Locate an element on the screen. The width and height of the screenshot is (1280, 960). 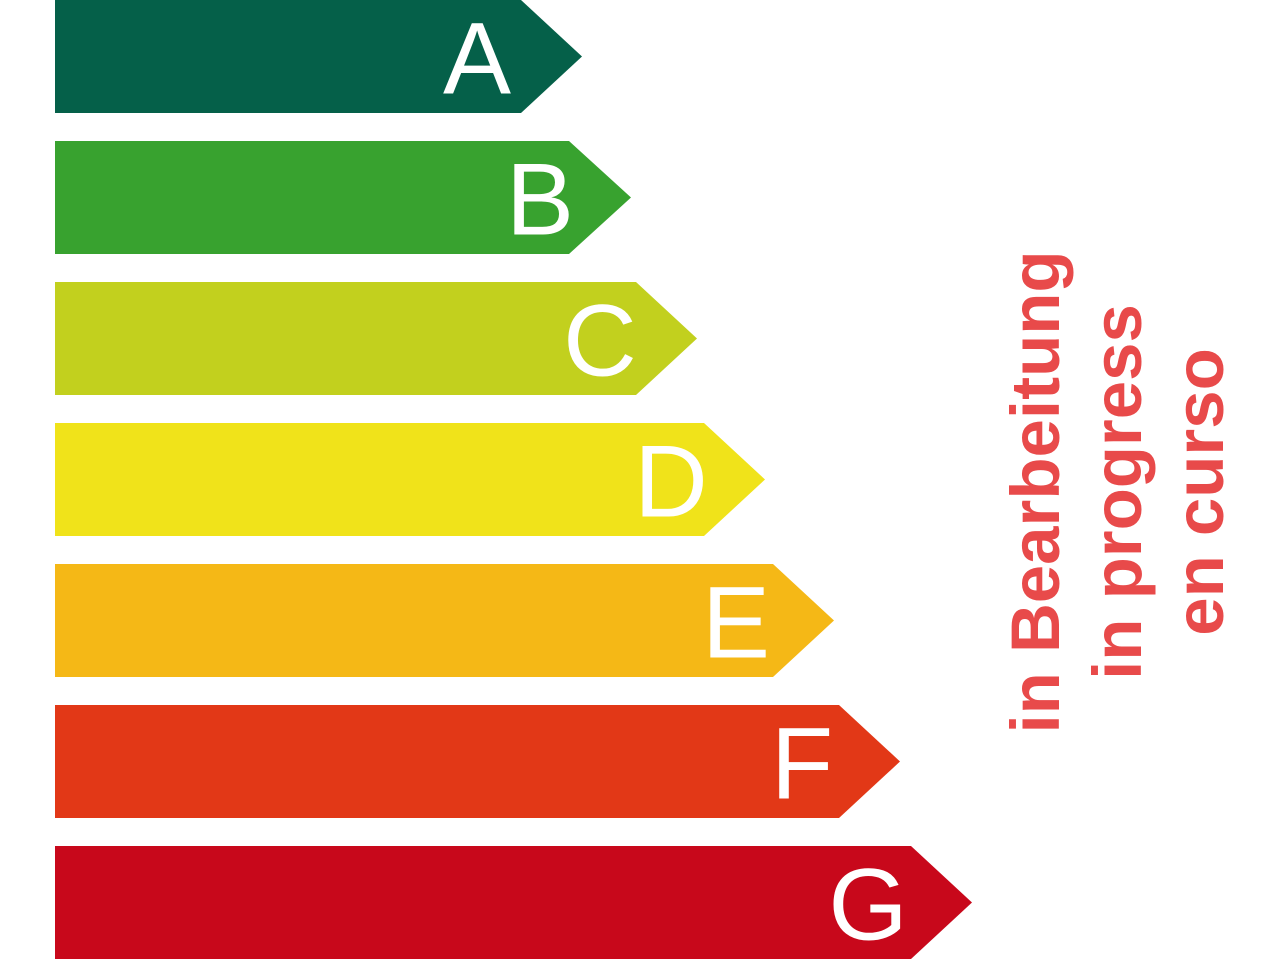
energy-class-label-f: F is located at coordinates (802, 764).